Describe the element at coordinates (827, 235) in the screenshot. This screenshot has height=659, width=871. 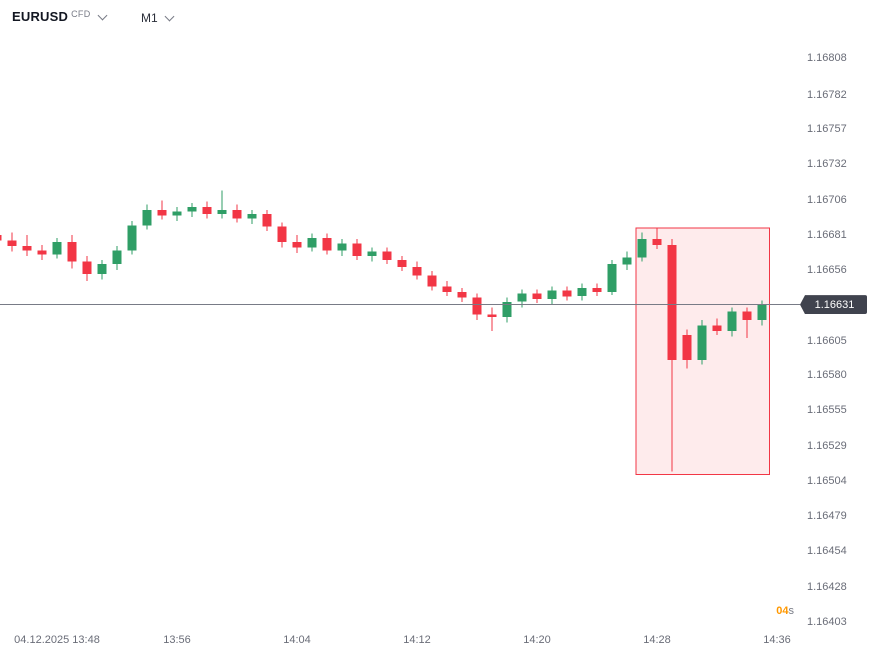
I see `price-tick-label: 1.16681` at that location.